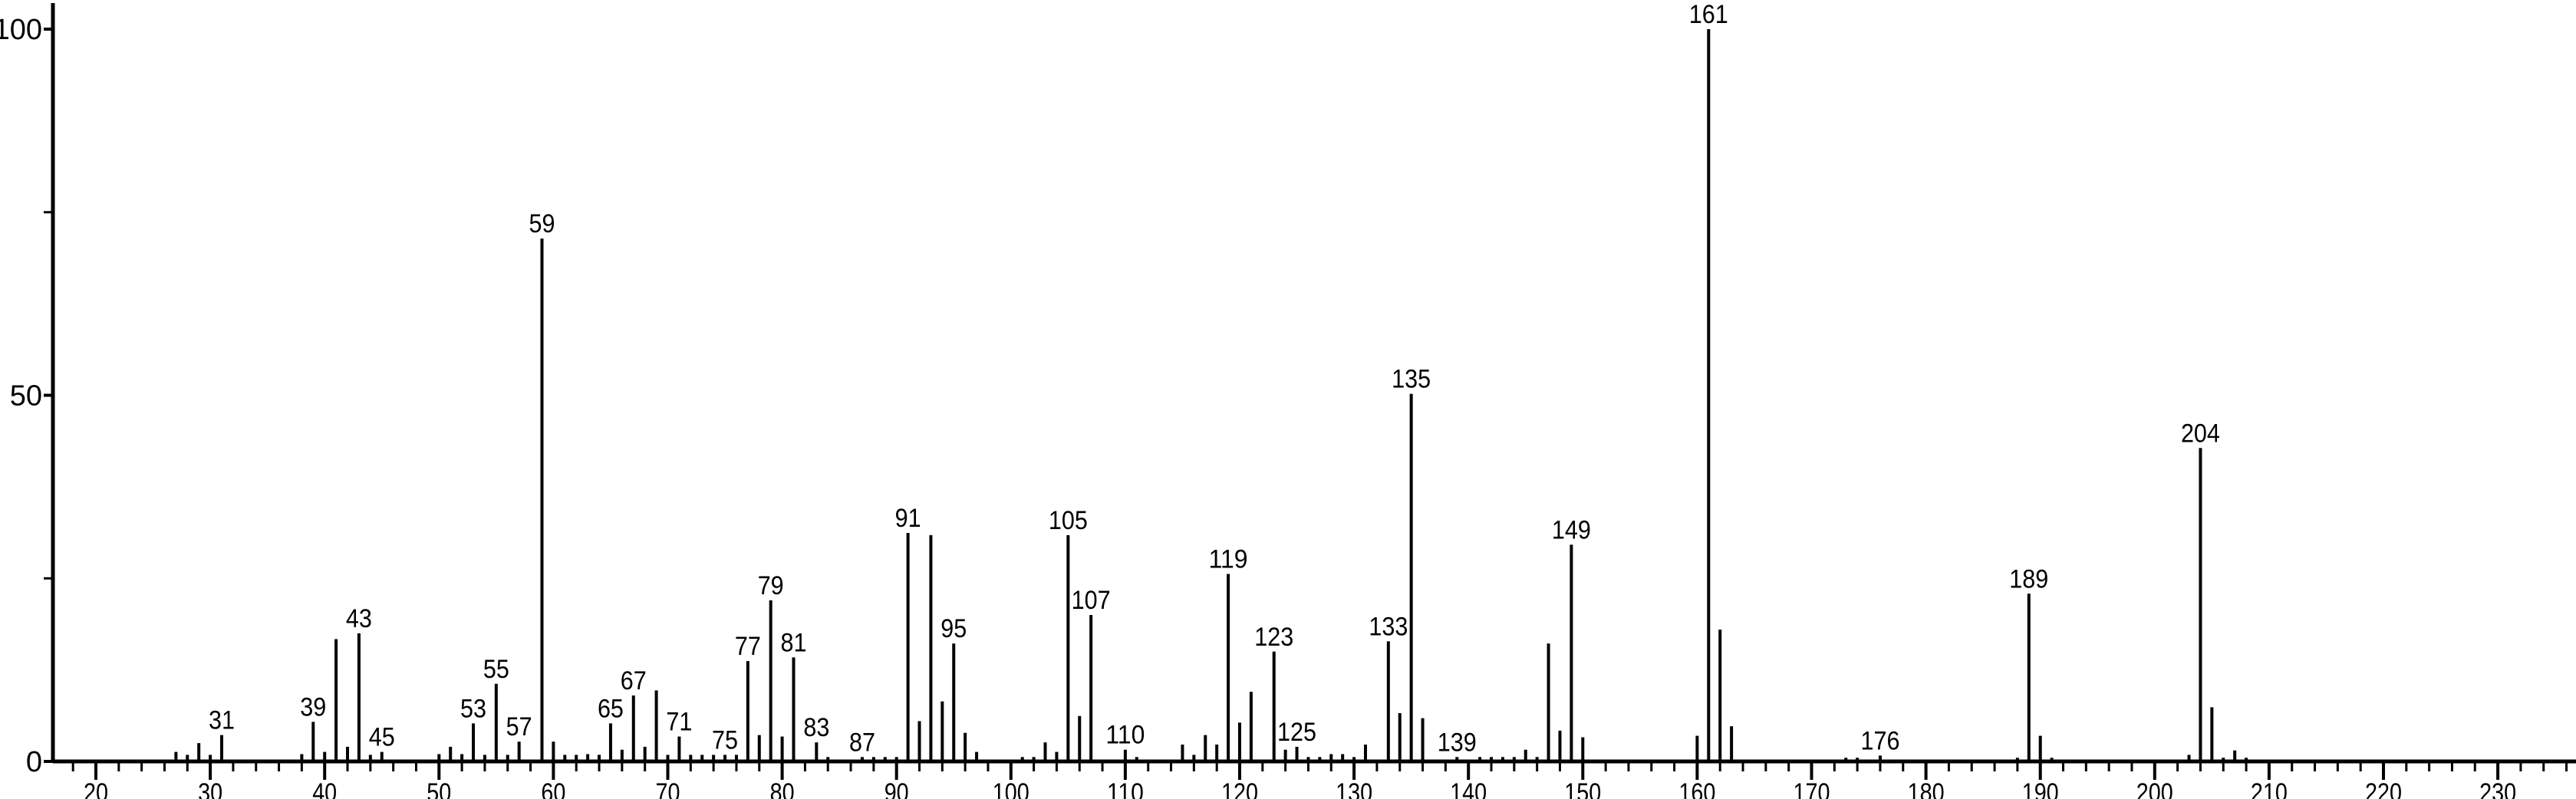  What do you see at coordinates (2200, 433) in the screenshot?
I see `peak-label-204: 204` at bounding box center [2200, 433].